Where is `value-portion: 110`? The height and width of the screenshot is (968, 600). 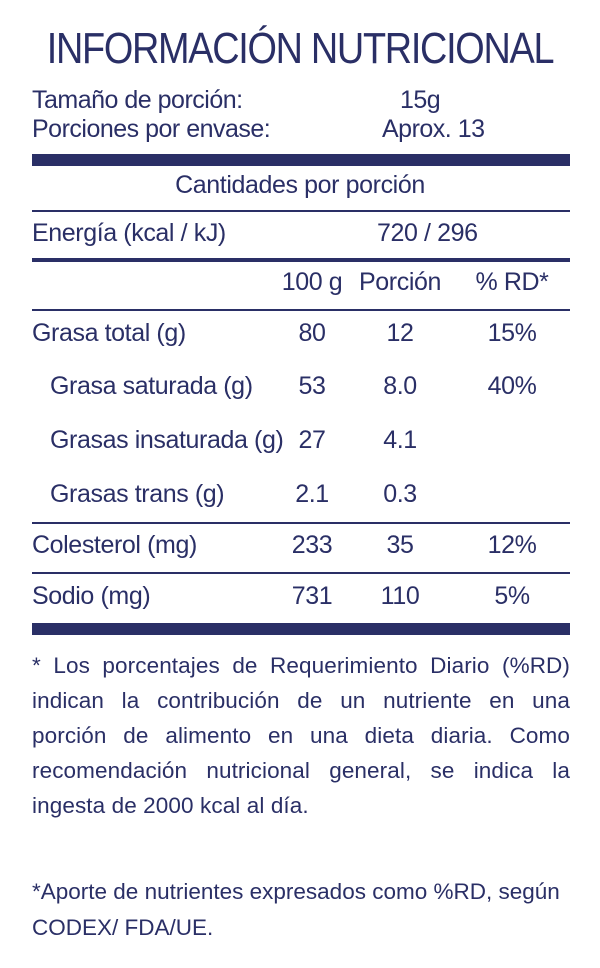
value-portion: 110 is located at coordinates (400, 596).